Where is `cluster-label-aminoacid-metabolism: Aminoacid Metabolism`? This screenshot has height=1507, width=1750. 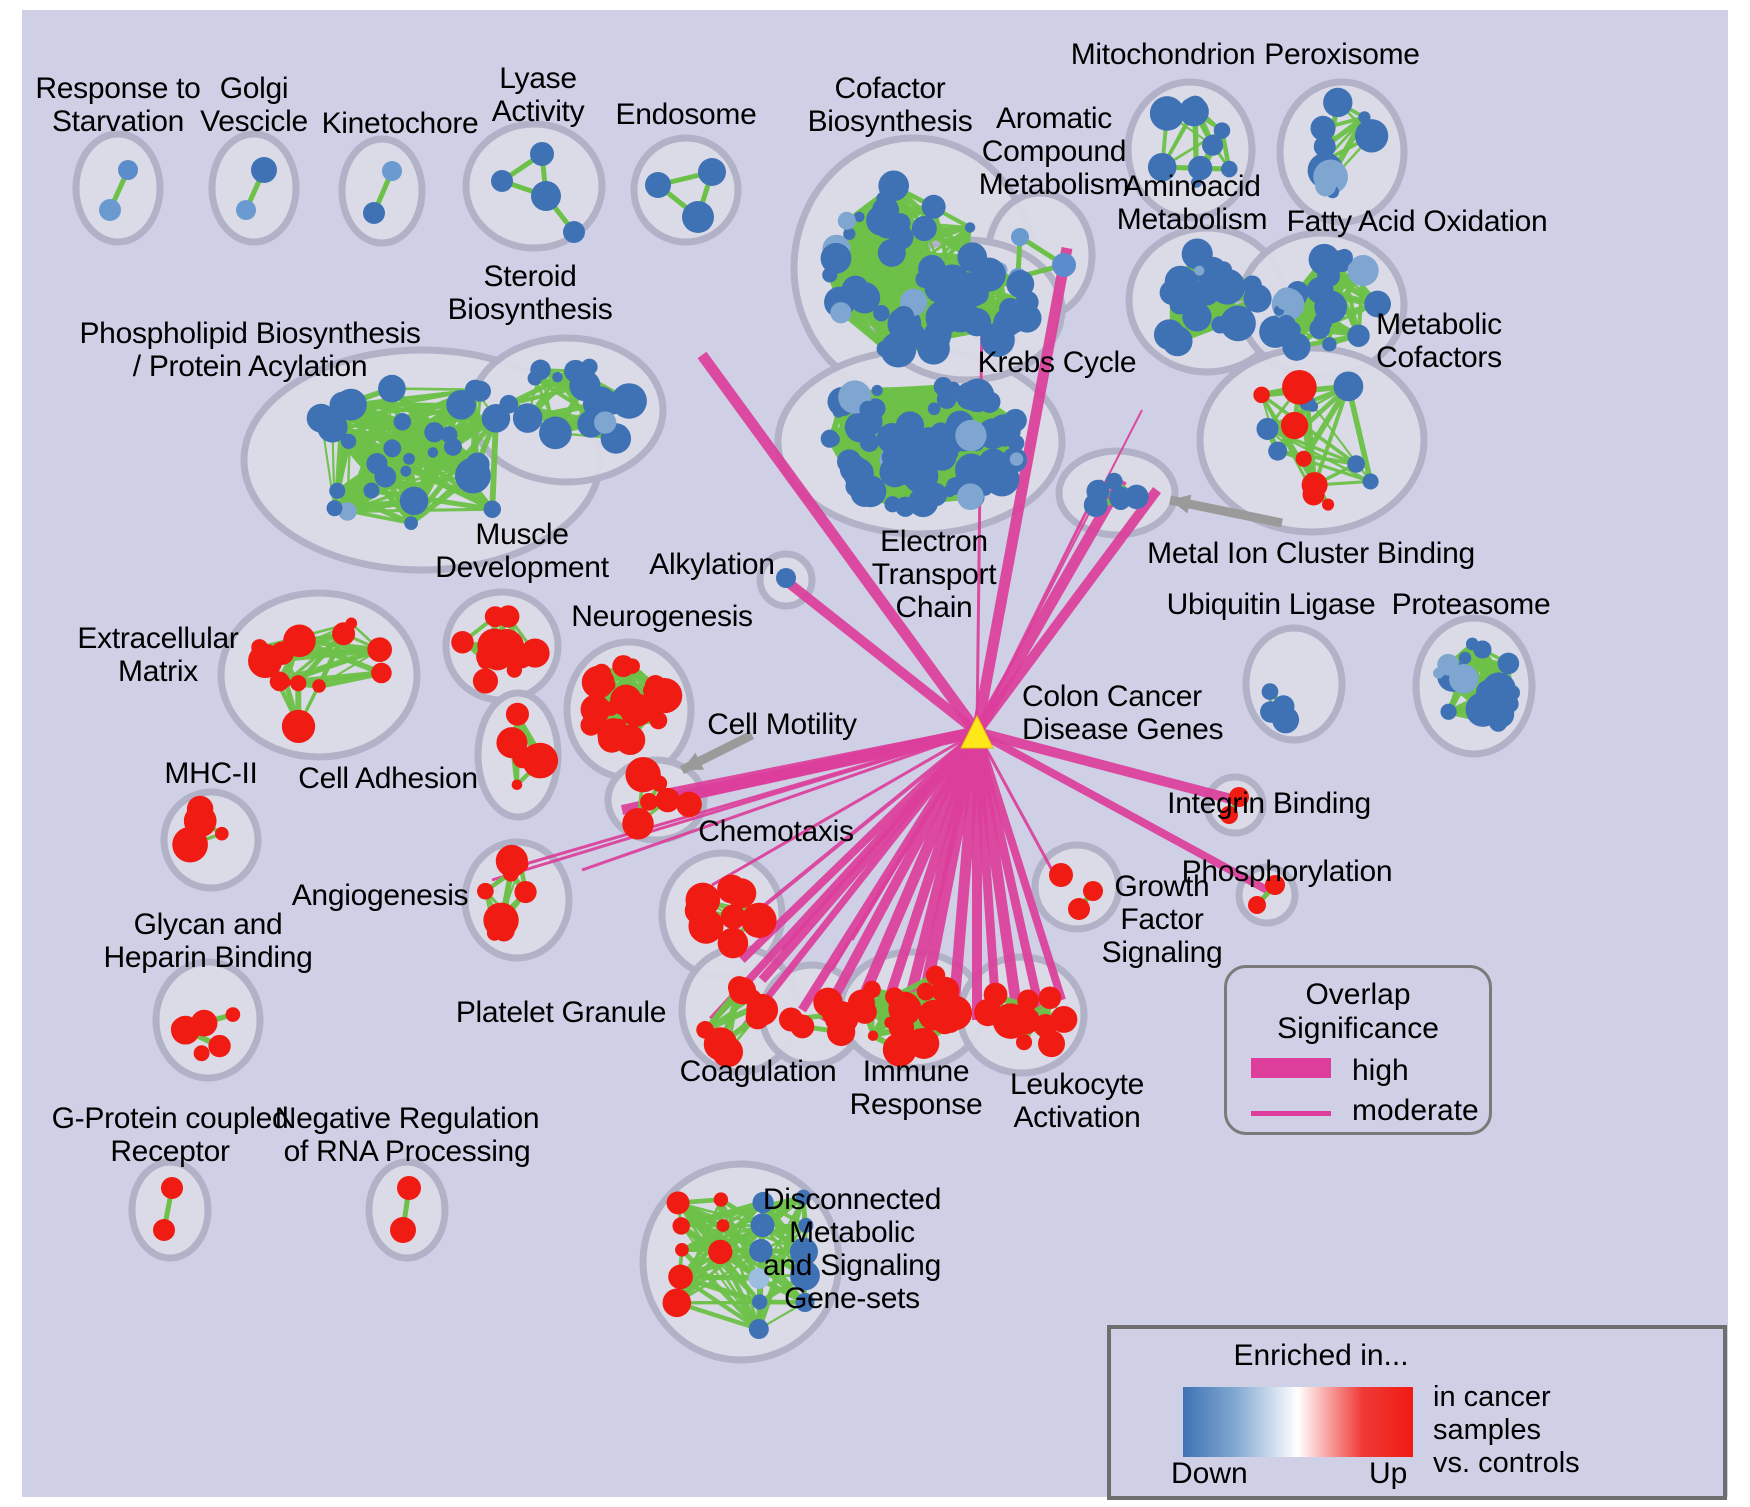 cluster-label-aminoacid-metabolism: Aminoacid Metabolism is located at coordinates (1192, 203).